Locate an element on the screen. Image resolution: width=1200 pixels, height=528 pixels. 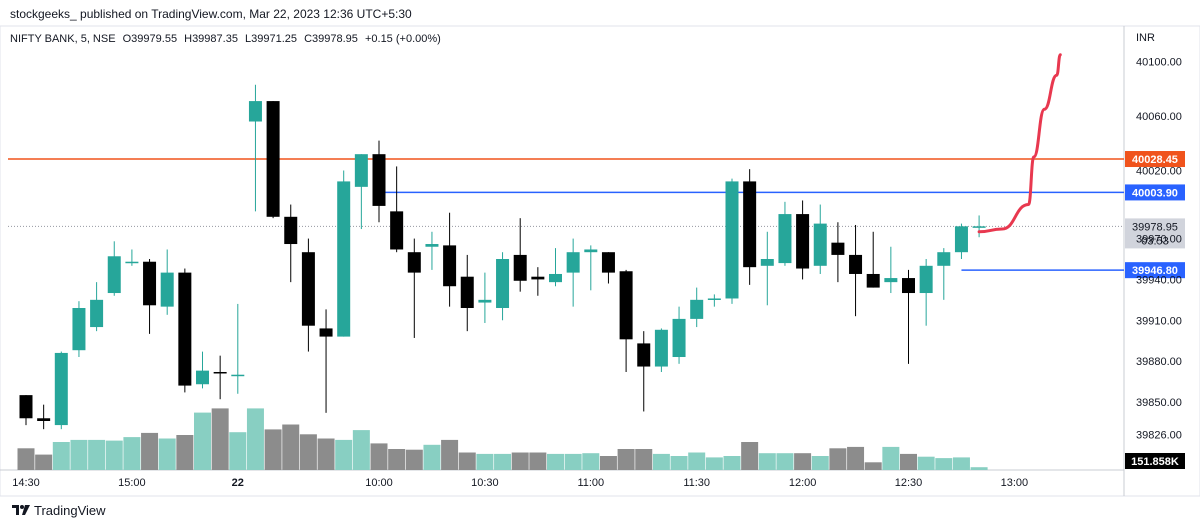
currency-label: INR is located at coordinates (1145, 38).